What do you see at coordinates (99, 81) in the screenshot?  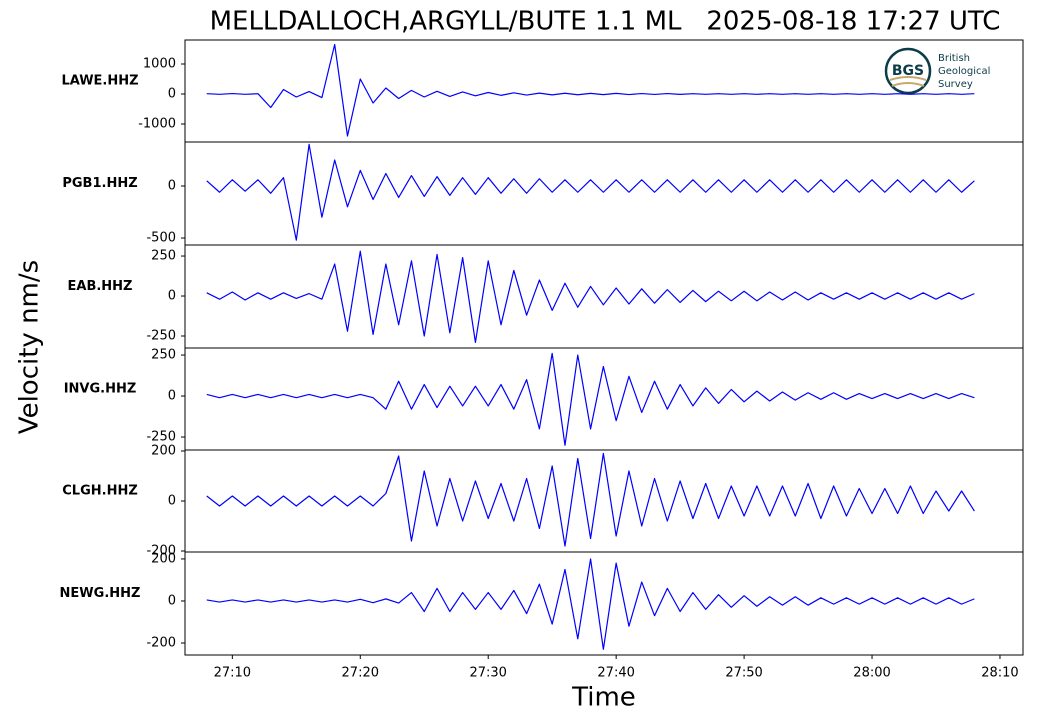 I see `station-label: LAWE.HHZ` at bounding box center [99, 81].